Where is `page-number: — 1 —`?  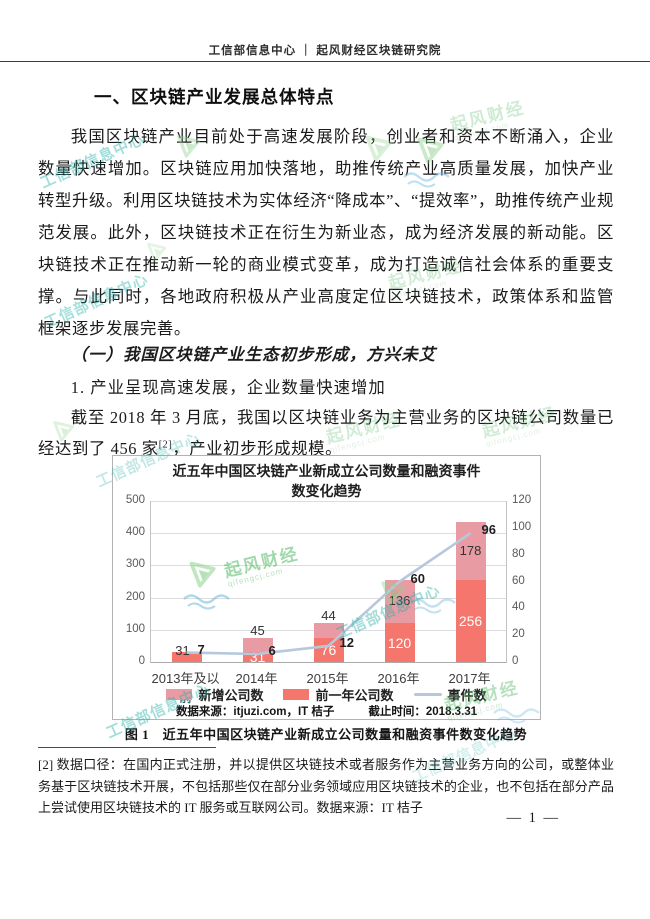
page-number: — 1 — is located at coordinates (533, 818).